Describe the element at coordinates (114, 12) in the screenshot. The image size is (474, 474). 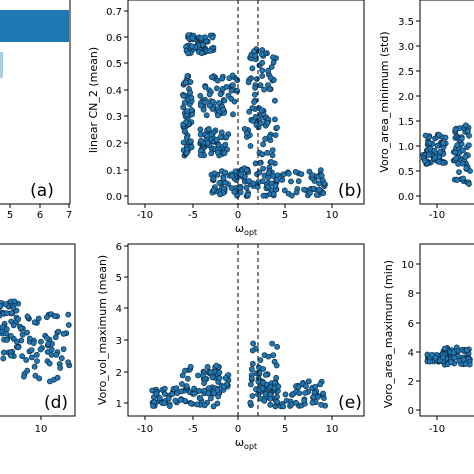
I see `y-tick-label: 0.7` at that location.